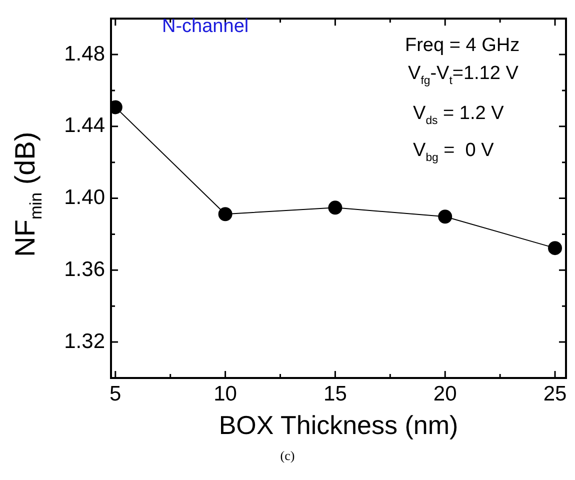 The height and width of the screenshot is (480, 575). What do you see at coordinates (335, 394) in the screenshot?
I see `x-tick-label: 15` at bounding box center [335, 394].